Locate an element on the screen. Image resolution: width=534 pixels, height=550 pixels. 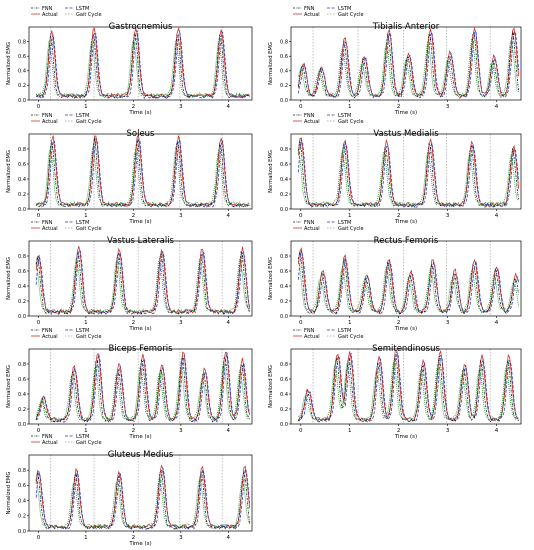
series-actual-line is located at coordinates (408, 280).